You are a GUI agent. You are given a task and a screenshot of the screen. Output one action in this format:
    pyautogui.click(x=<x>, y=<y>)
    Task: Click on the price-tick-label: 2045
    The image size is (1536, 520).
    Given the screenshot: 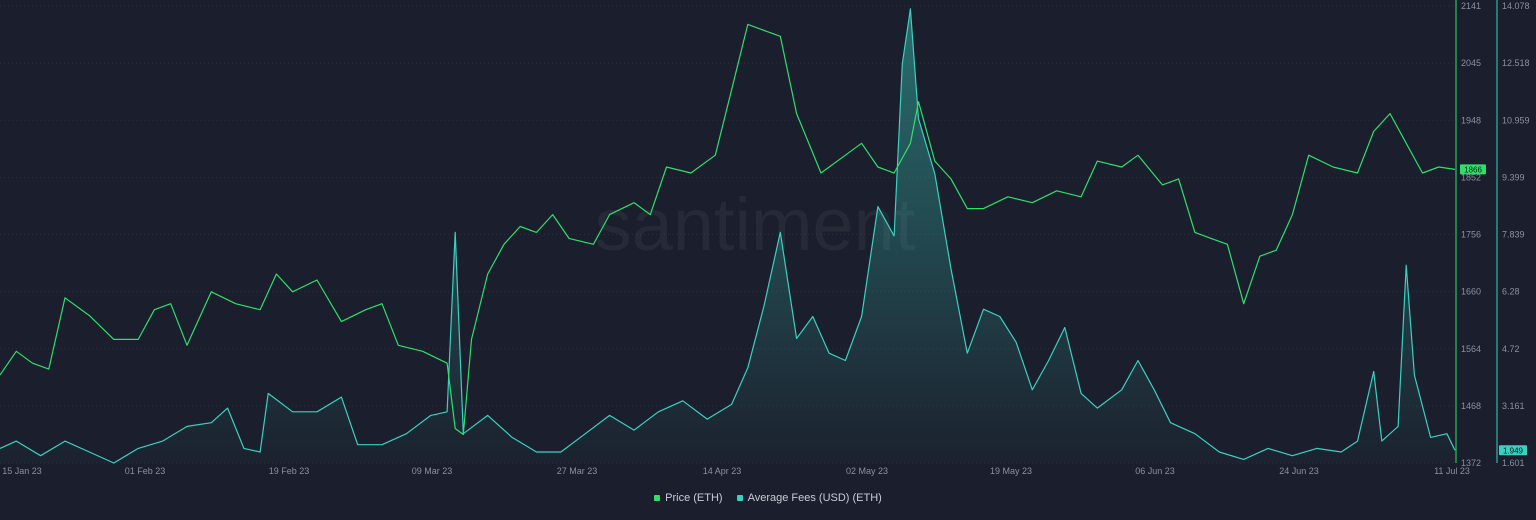 What is the action you would take?
    pyautogui.click(x=1471, y=63)
    